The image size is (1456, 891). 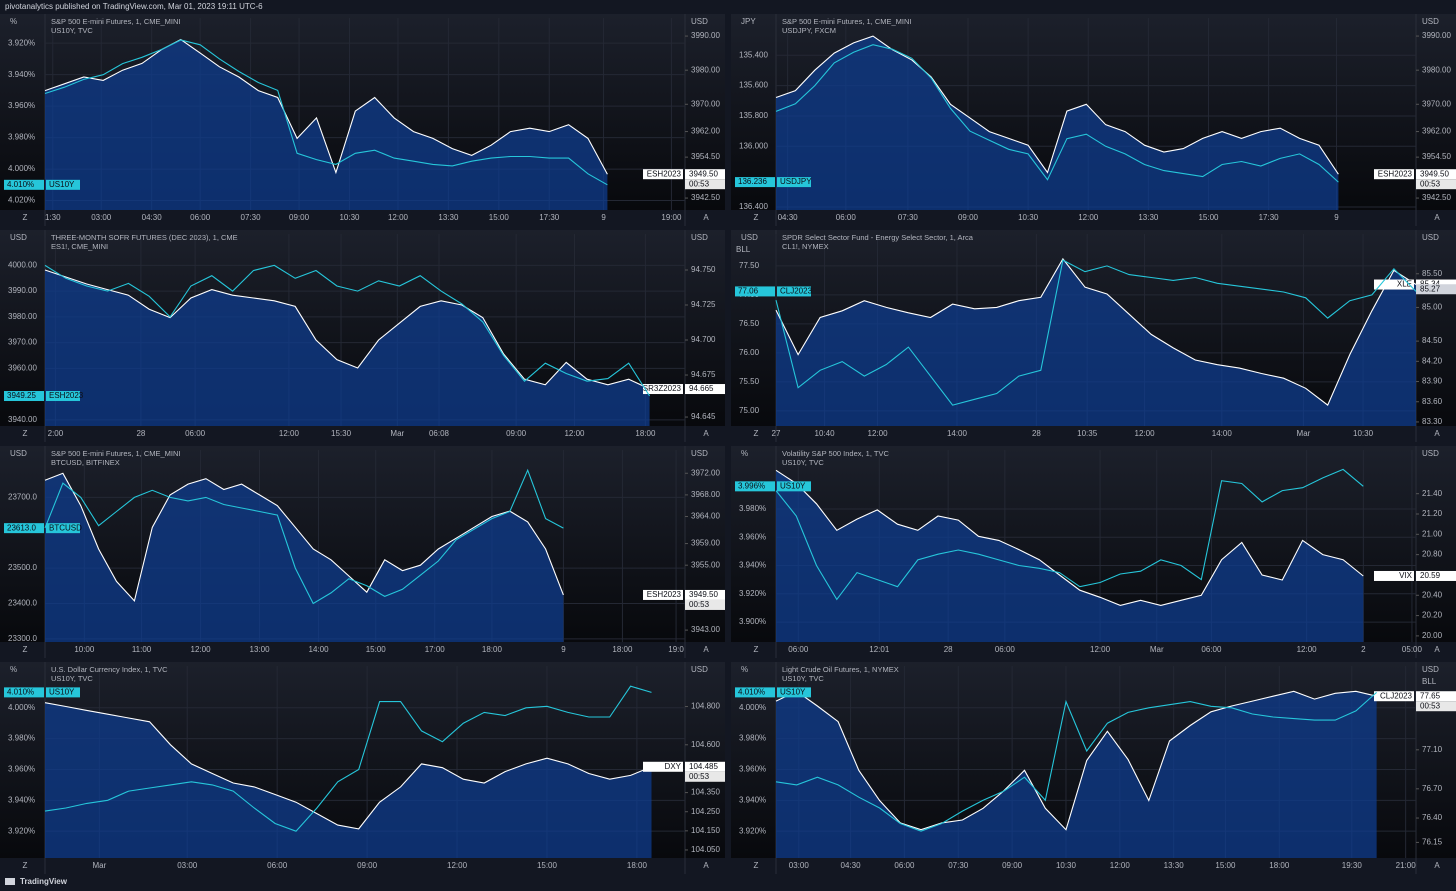 What do you see at coordinates (622, 649) in the screenshot?
I see `x-tick-label: 18:00` at bounding box center [622, 649].